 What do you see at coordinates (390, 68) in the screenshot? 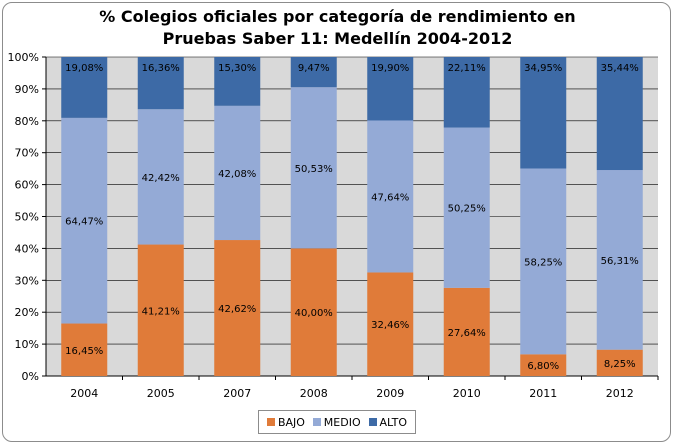
I see `data-label-alto-2009: 19,90%` at bounding box center [390, 68].